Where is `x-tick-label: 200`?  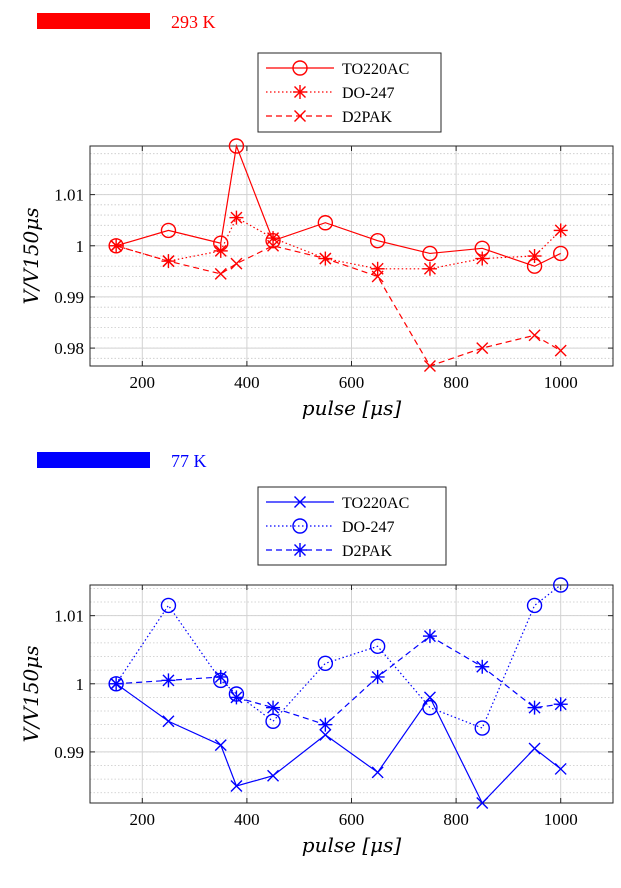
x-tick-label: 200 is located at coordinates (143, 382).